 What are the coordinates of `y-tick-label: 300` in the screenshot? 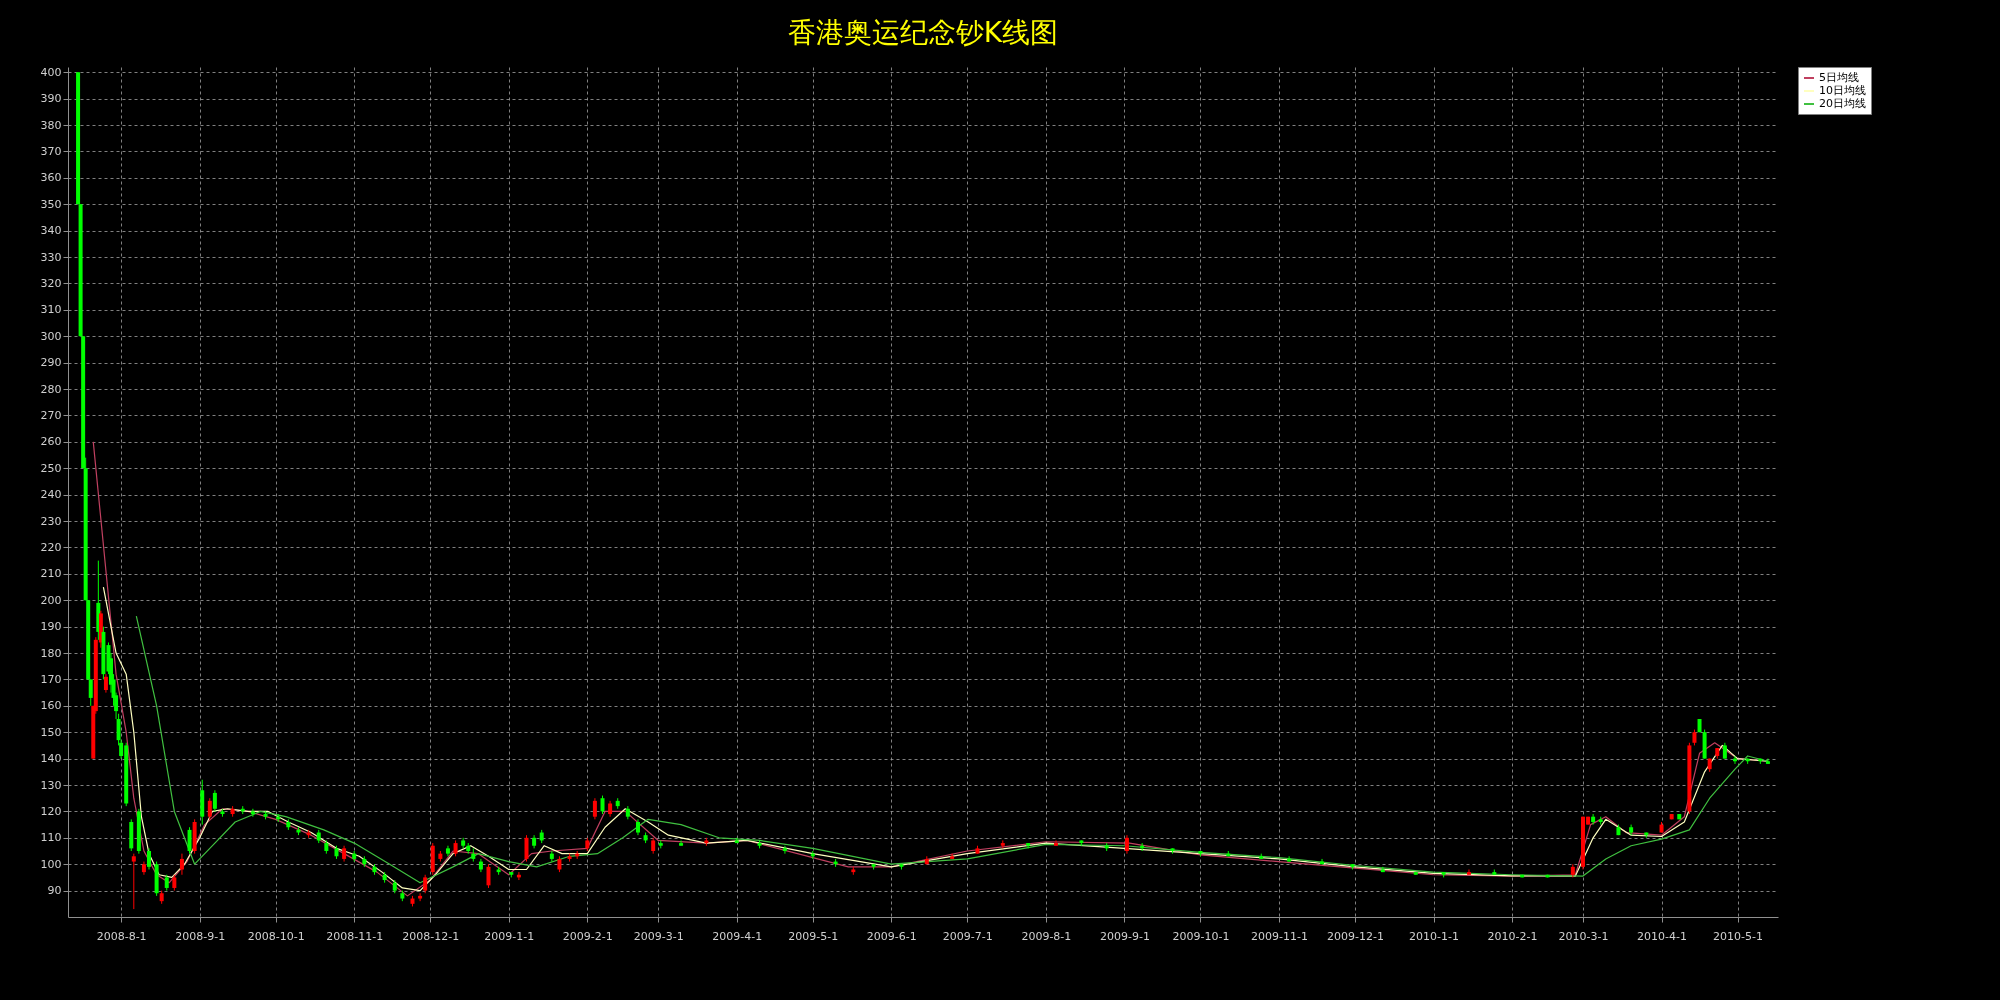 It's located at (51, 336).